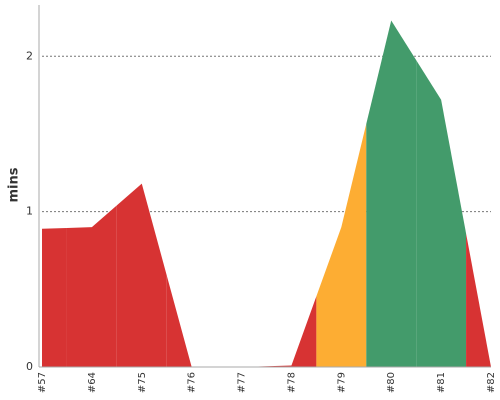 This screenshot has height=400, width=500. I want to click on y-tick-label: 0, so click(29, 366).